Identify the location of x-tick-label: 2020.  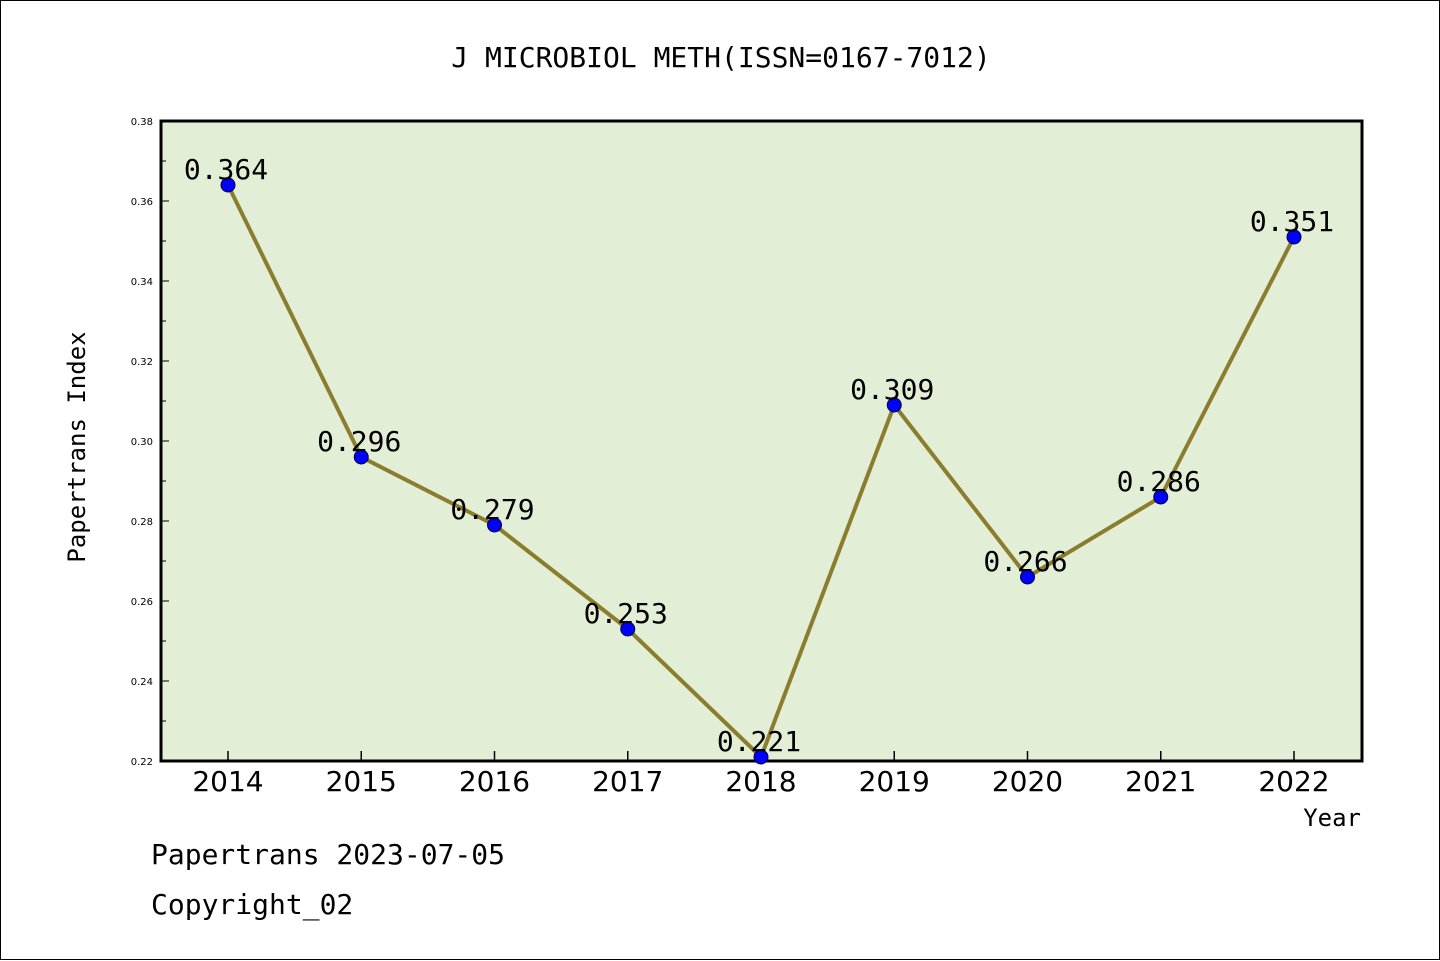
(1027, 781).